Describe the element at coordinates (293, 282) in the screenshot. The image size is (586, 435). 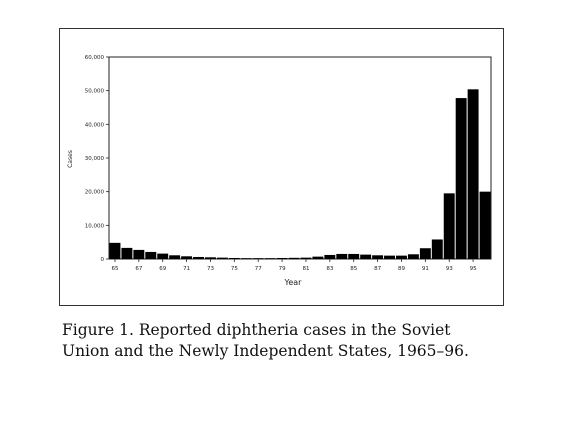
I see `x-axis-title: Year` at that location.